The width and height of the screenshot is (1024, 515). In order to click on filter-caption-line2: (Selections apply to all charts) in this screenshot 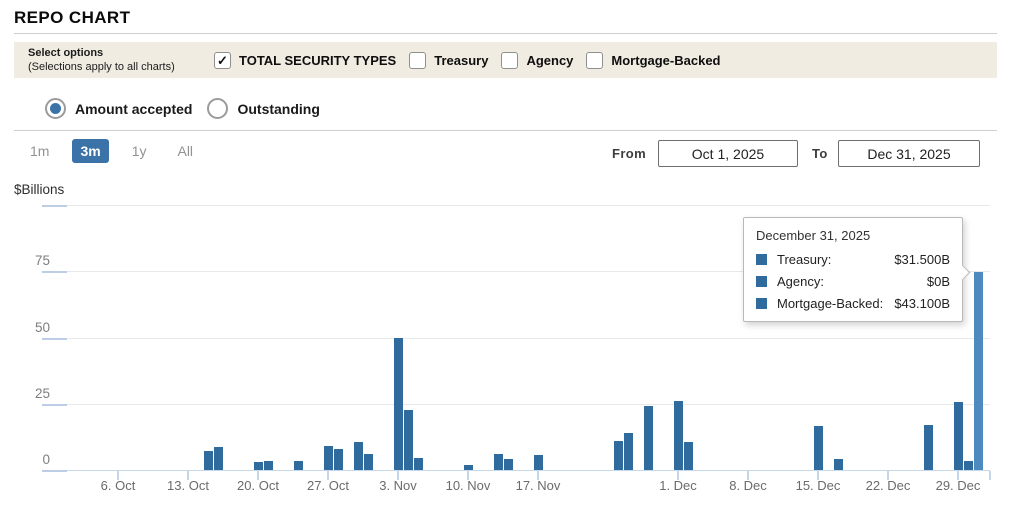, I will do `click(101, 66)`.